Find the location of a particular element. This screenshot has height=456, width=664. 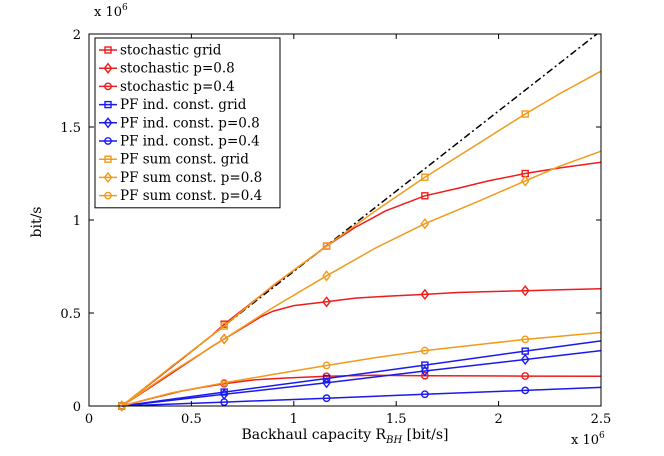

x-multiplier: x 106 is located at coordinates (588, 439).